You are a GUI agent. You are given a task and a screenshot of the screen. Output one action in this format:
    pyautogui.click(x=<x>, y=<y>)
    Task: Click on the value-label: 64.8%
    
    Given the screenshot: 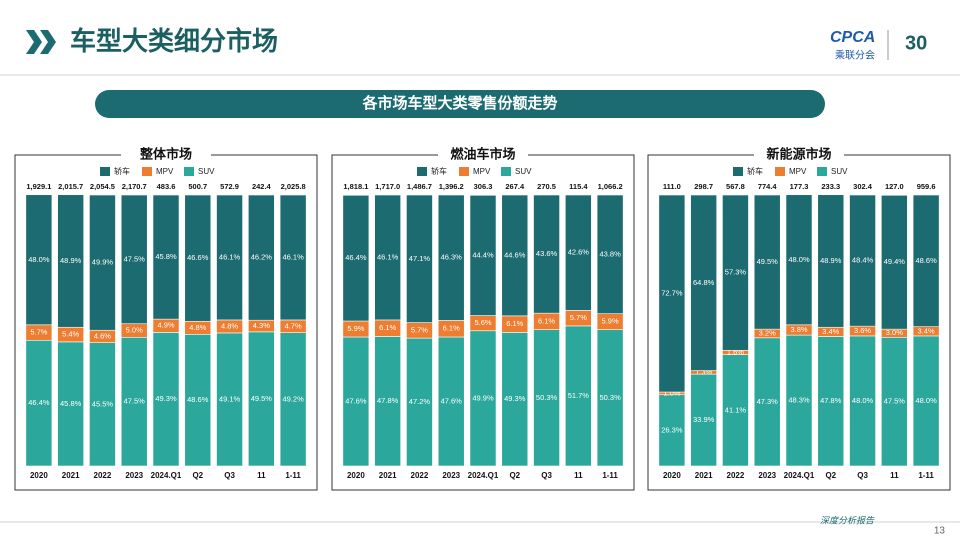 What is the action you would take?
    pyautogui.click(x=704, y=282)
    